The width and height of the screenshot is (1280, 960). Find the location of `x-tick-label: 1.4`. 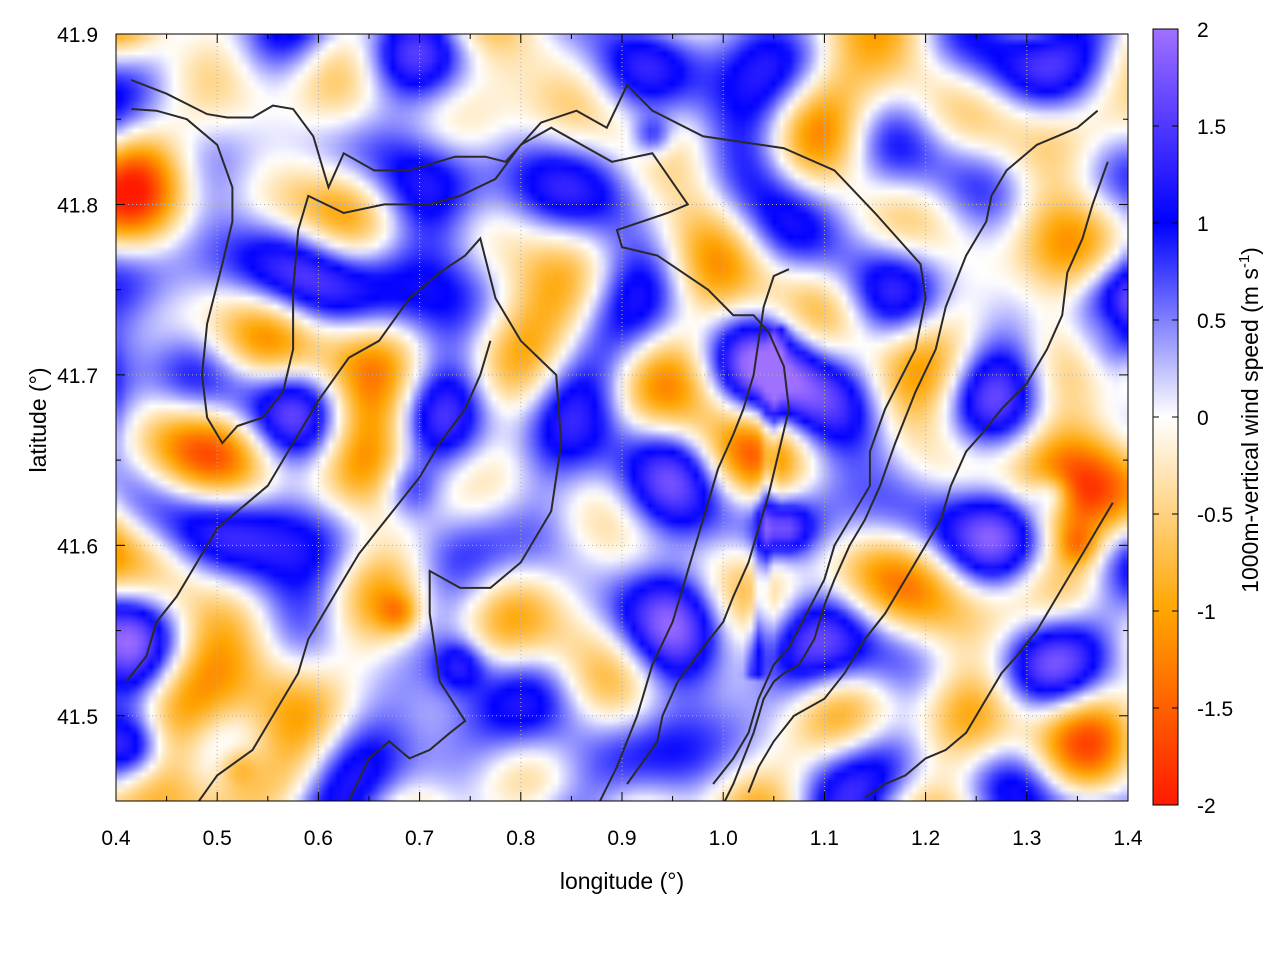

x-tick-label: 1.4 is located at coordinates (1128, 838).